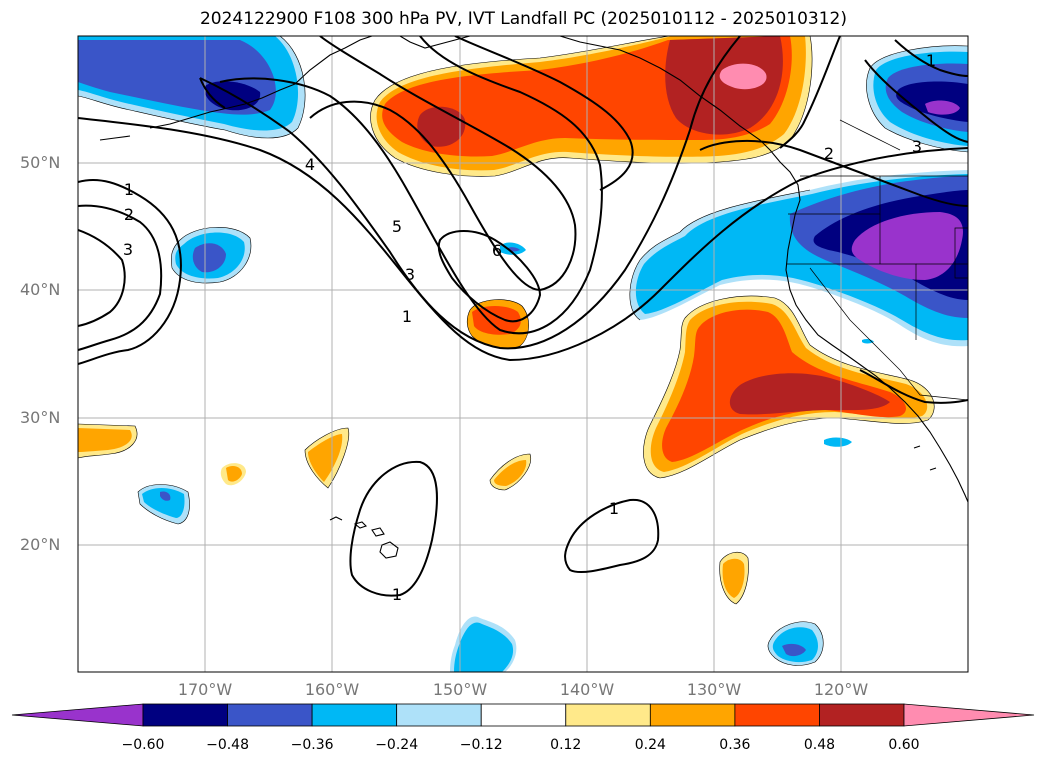 This screenshot has height=765, width=1047. What do you see at coordinates (332, 689) in the screenshot?
I see `lon-label: 160°W` at bounding box center [332, 689].